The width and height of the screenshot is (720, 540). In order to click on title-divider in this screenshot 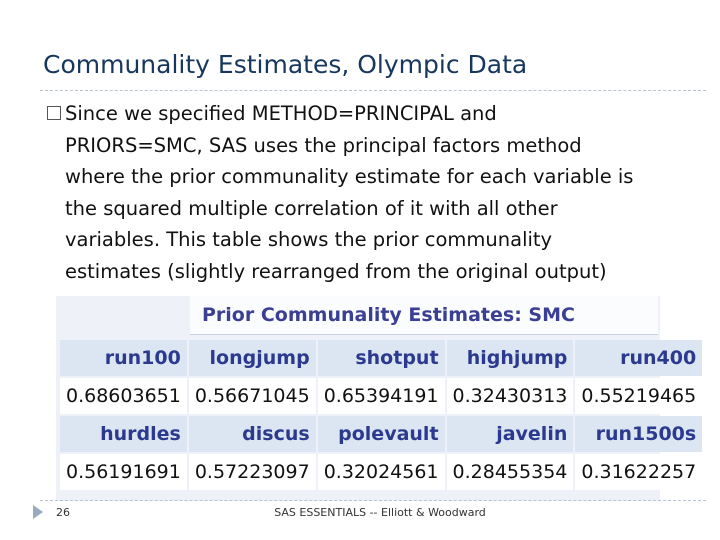, I will do `click(373, 90)`.